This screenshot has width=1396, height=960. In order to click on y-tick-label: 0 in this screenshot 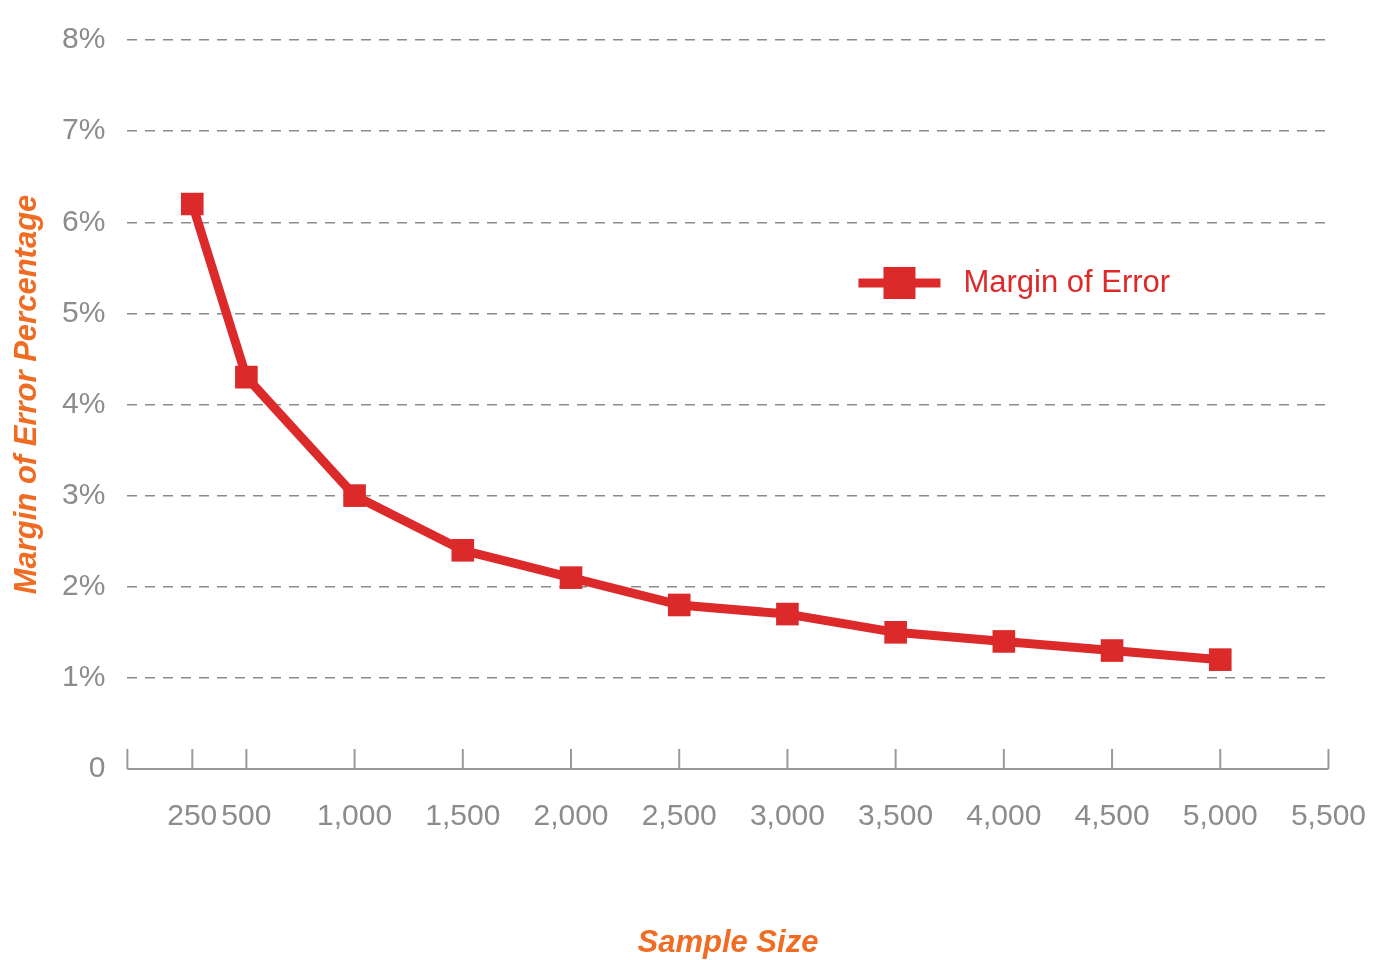, I will do `click(97, 767)`.